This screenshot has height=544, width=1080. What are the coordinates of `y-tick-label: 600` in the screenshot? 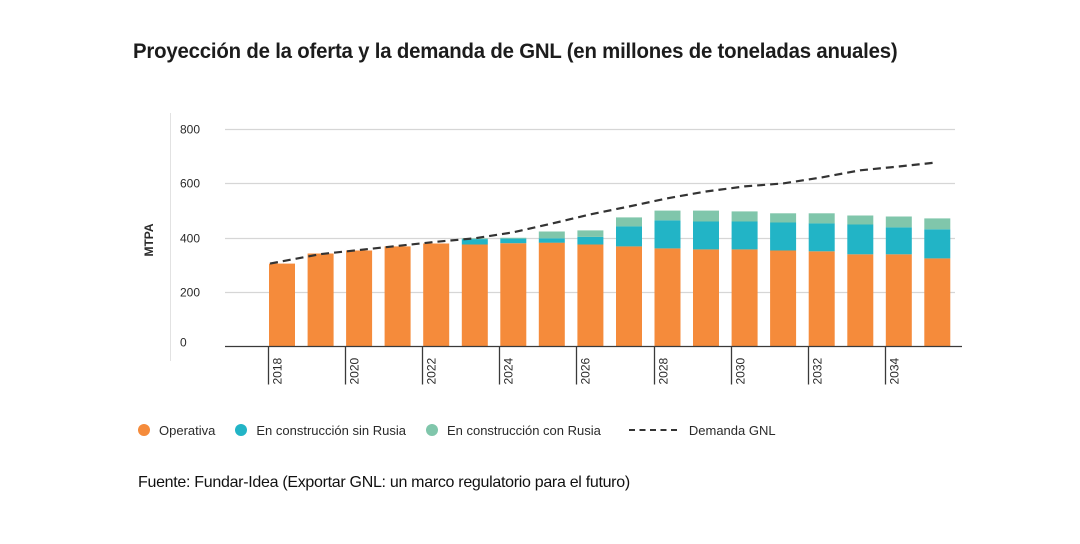 It's located at (190, 184).